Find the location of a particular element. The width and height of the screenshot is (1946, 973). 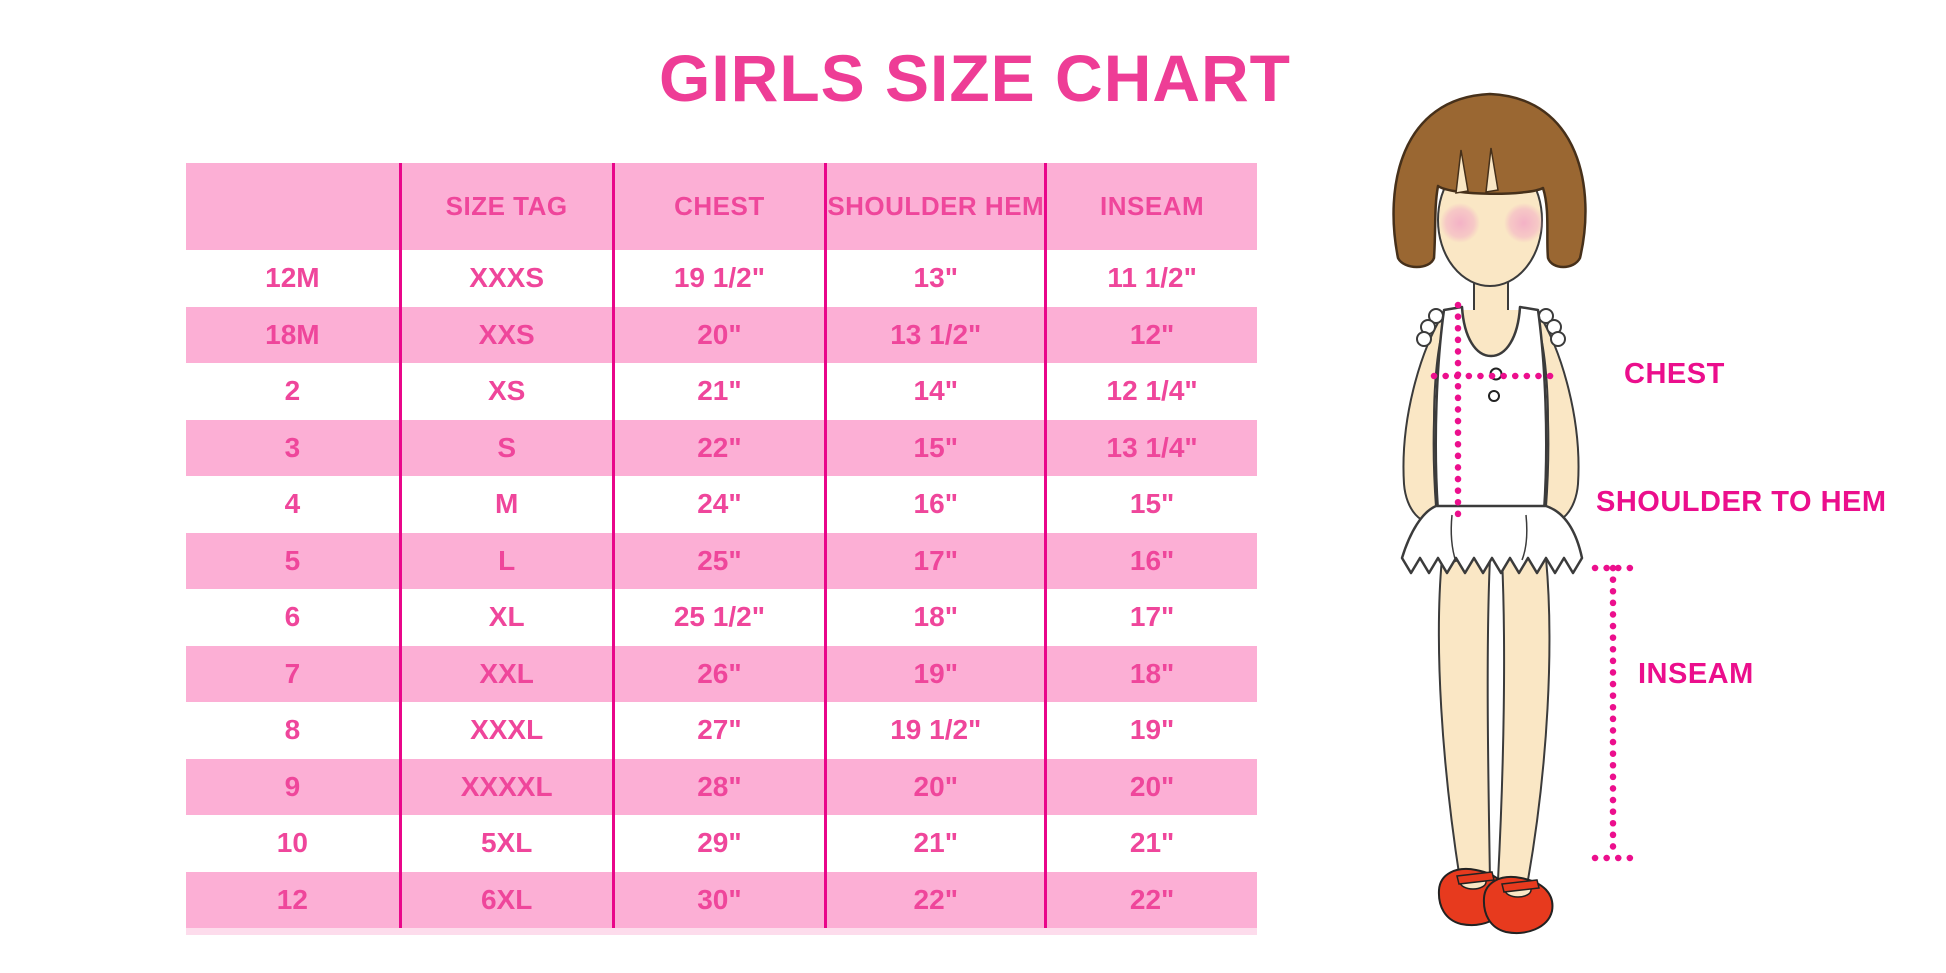

girl-arms is located at coordinates (1491, 418).